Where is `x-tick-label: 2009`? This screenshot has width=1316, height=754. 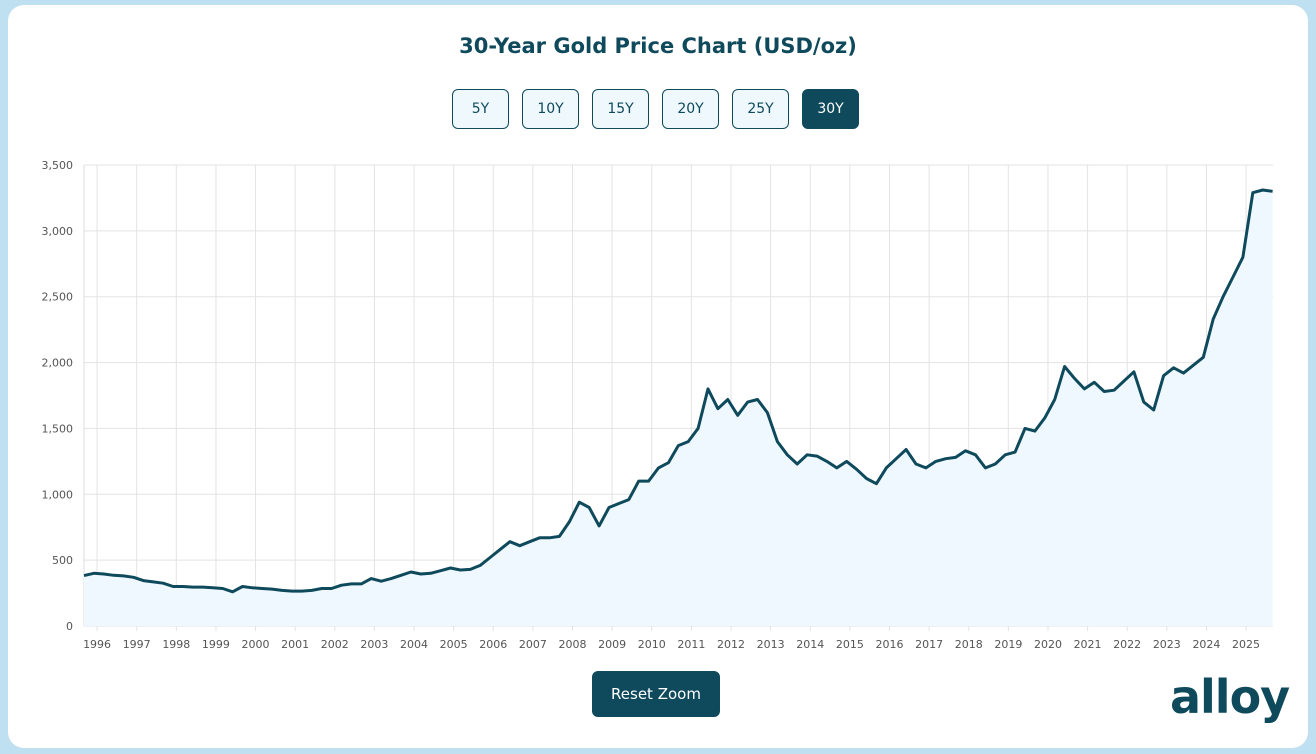 x-tick-label: 2009 is located at coordinates (612, 644).